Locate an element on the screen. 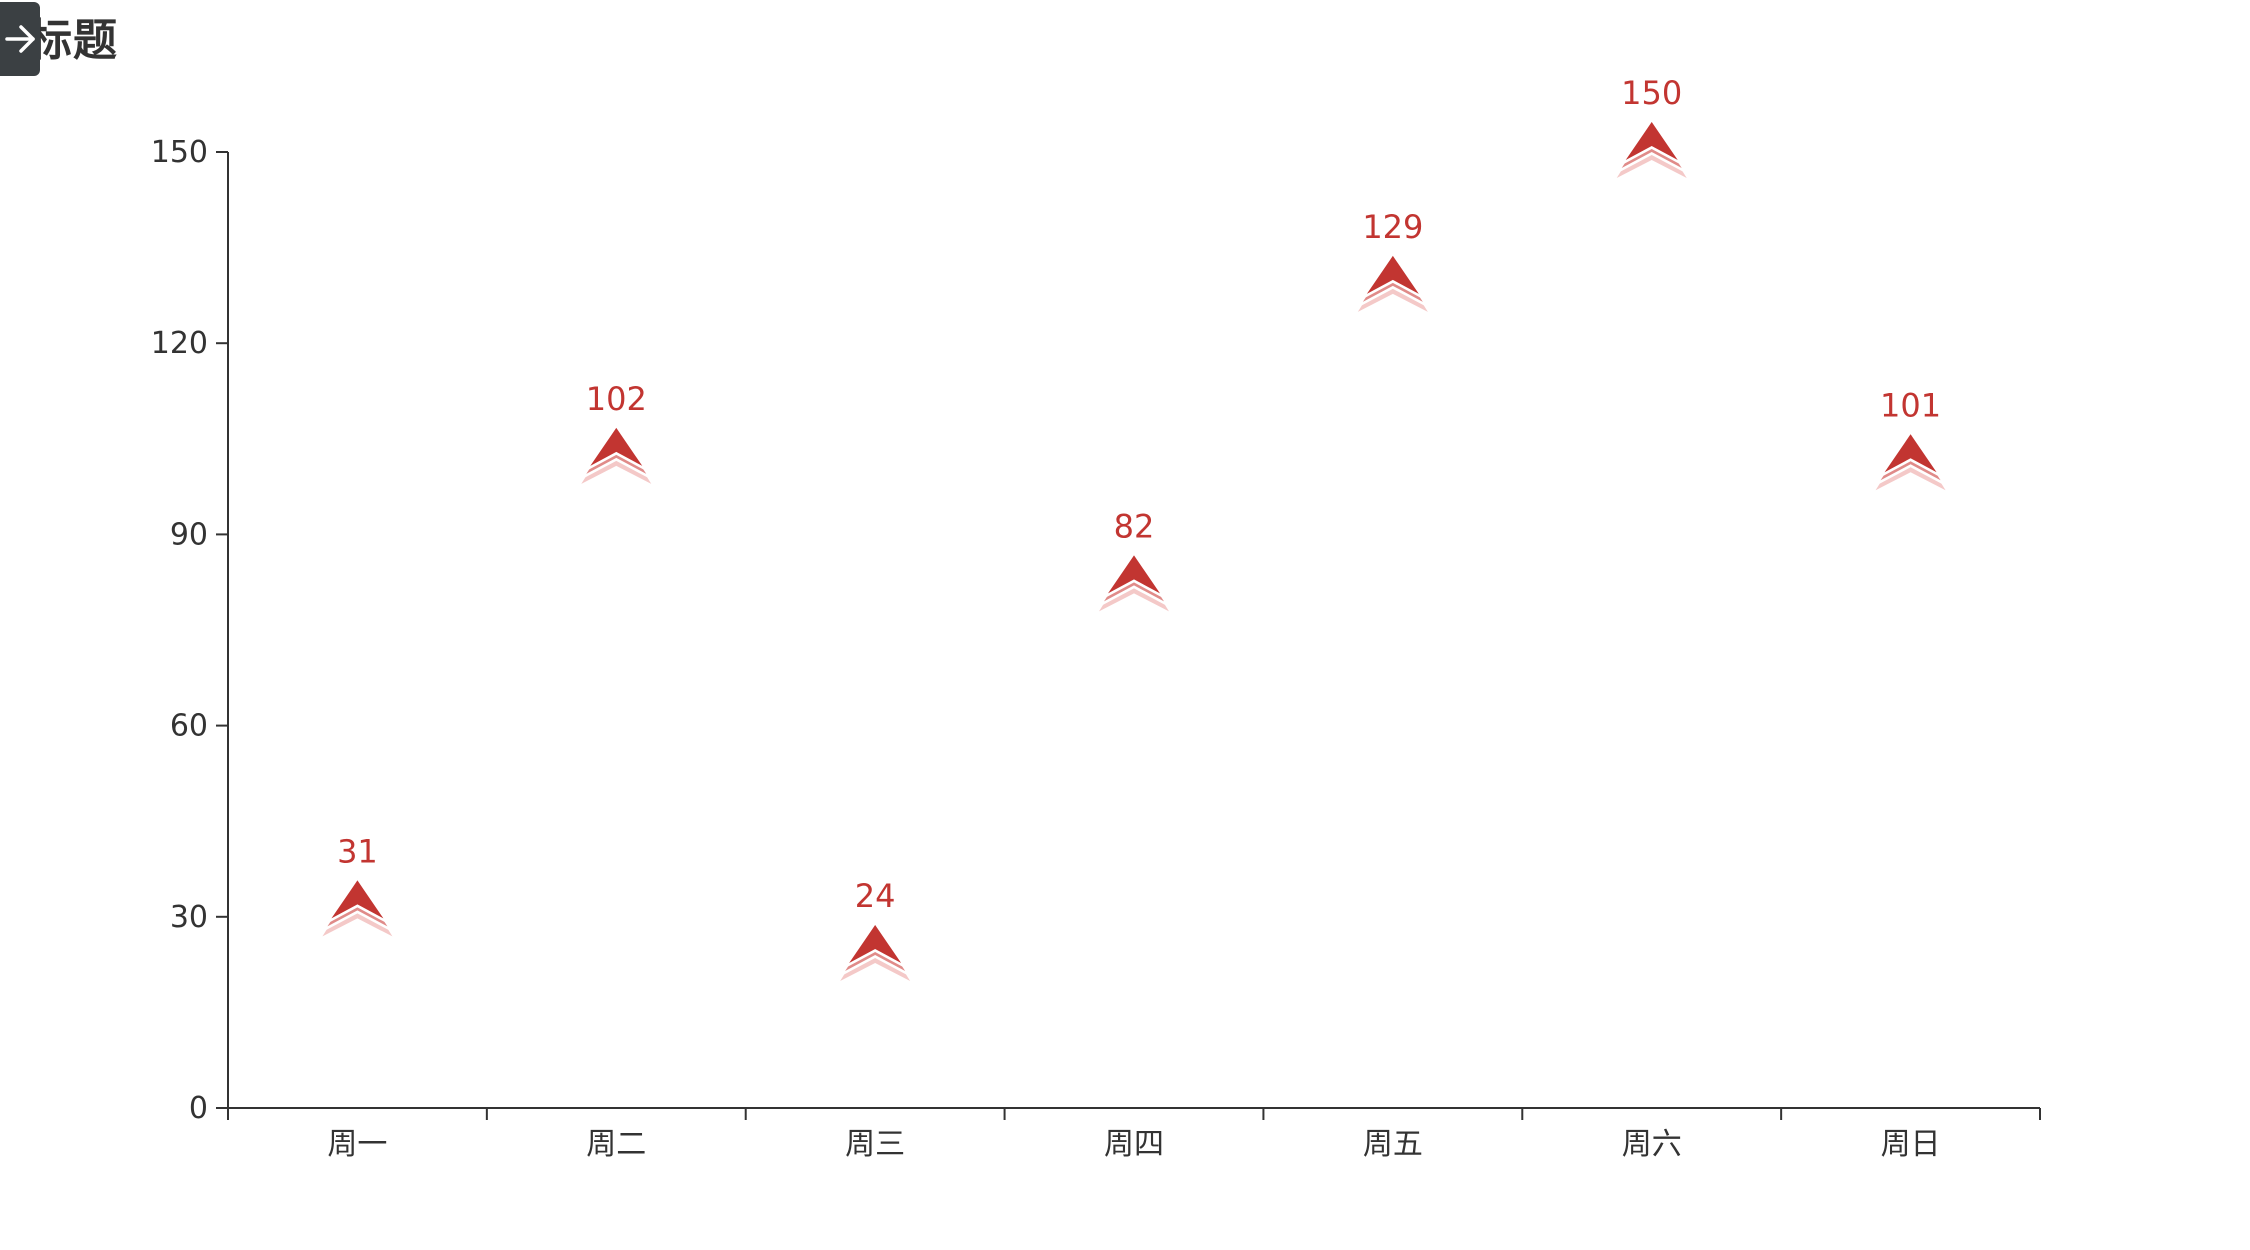 The width and height of the screenshot is (2250, 1250). data-label: 129 is located at coordinates (1392, 227).